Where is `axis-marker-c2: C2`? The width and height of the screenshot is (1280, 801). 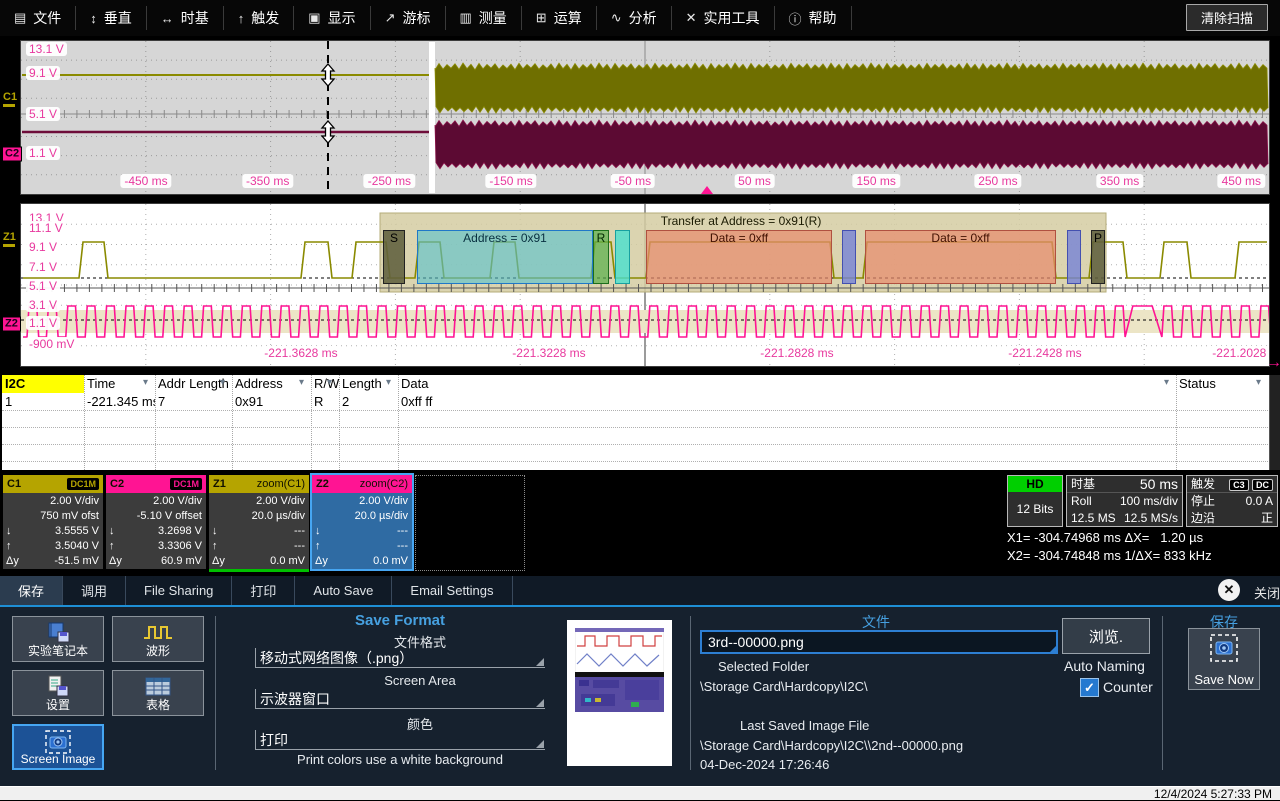
axis-marker-c2: C2 is located at coordinates (12, 154).